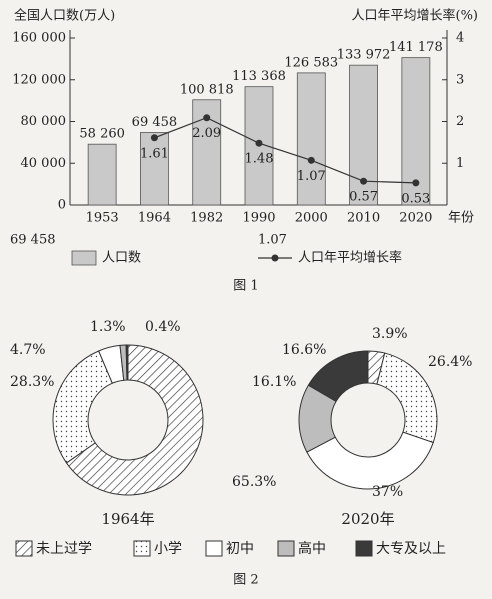  Describe the element at coordinates (64, 549) in the screenshot. I see `legend-label: 未上过学` at that location.